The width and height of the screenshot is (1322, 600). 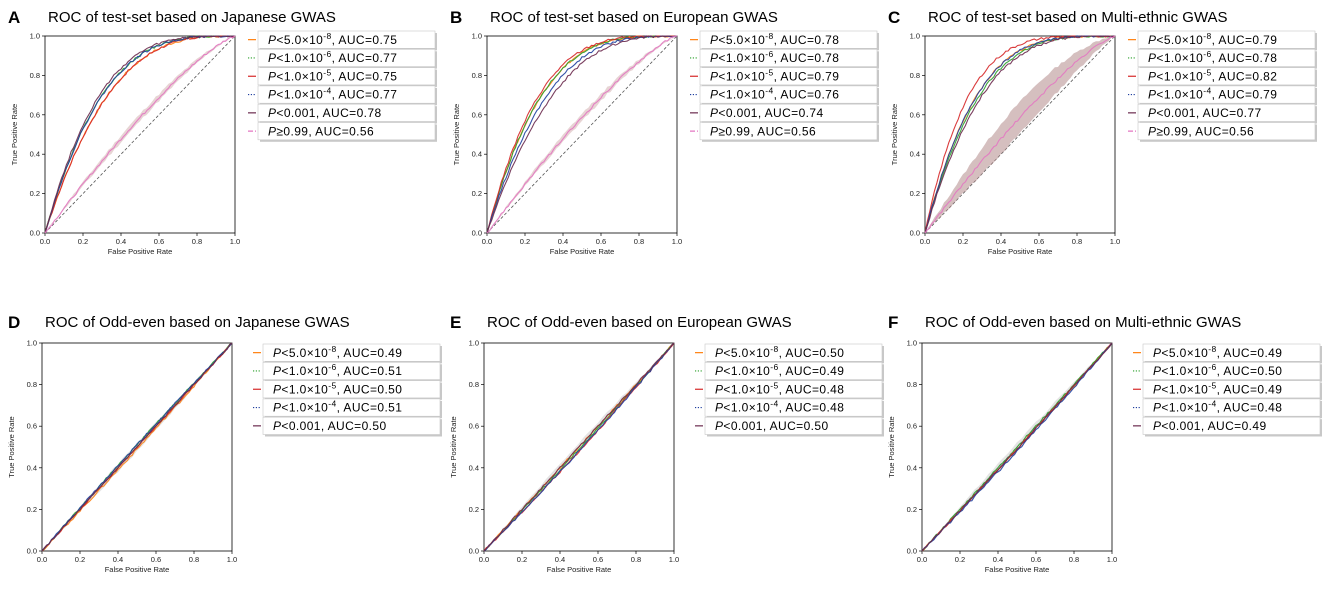 What do you see at coordinates (456, 17) in the screenshot?
I see `panel-letter: B` at bounding box center [456, 17].